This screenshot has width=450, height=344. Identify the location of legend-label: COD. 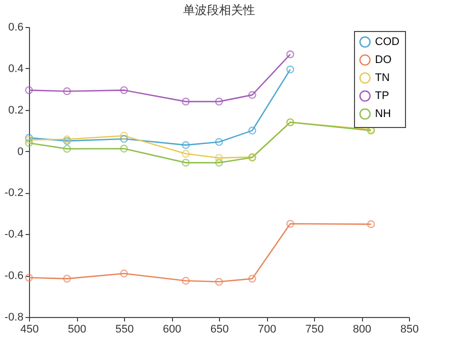
(387, 42).